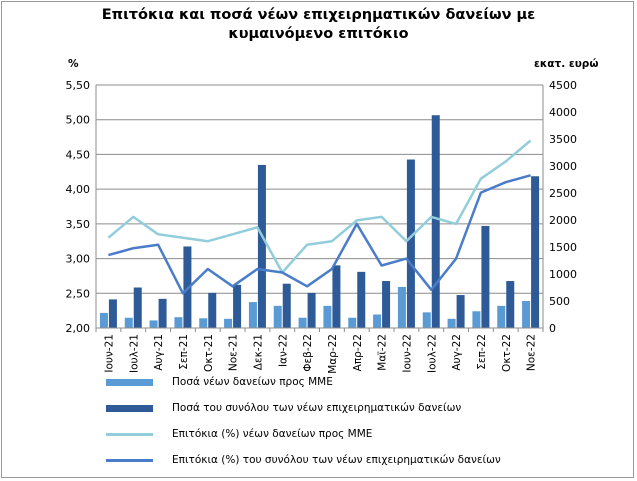 The image size is (637, 481). Describe the element at coordinates (272, 434) in the screenshot. I see `legend-label-sme-rate: Επιτόκια (%) νέων δανείων προς ΜΜΕ` at that location.